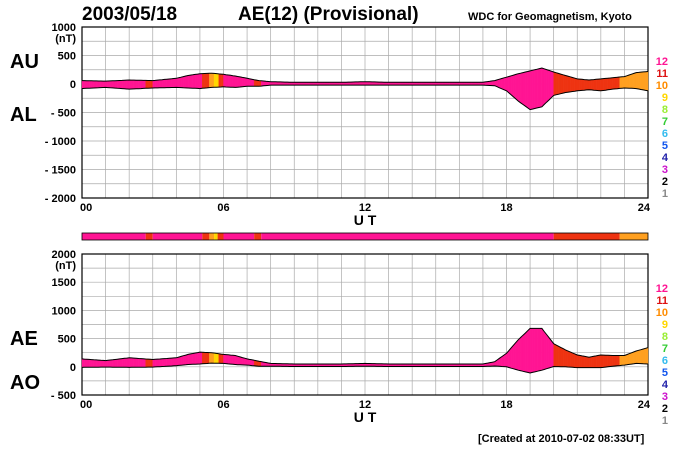 The height and width of the screenshot is (450, 700). What do you see at coordinates (665, 337) in the screenshot?
I see `legend-level: 8` at bounding box center [665, 337].